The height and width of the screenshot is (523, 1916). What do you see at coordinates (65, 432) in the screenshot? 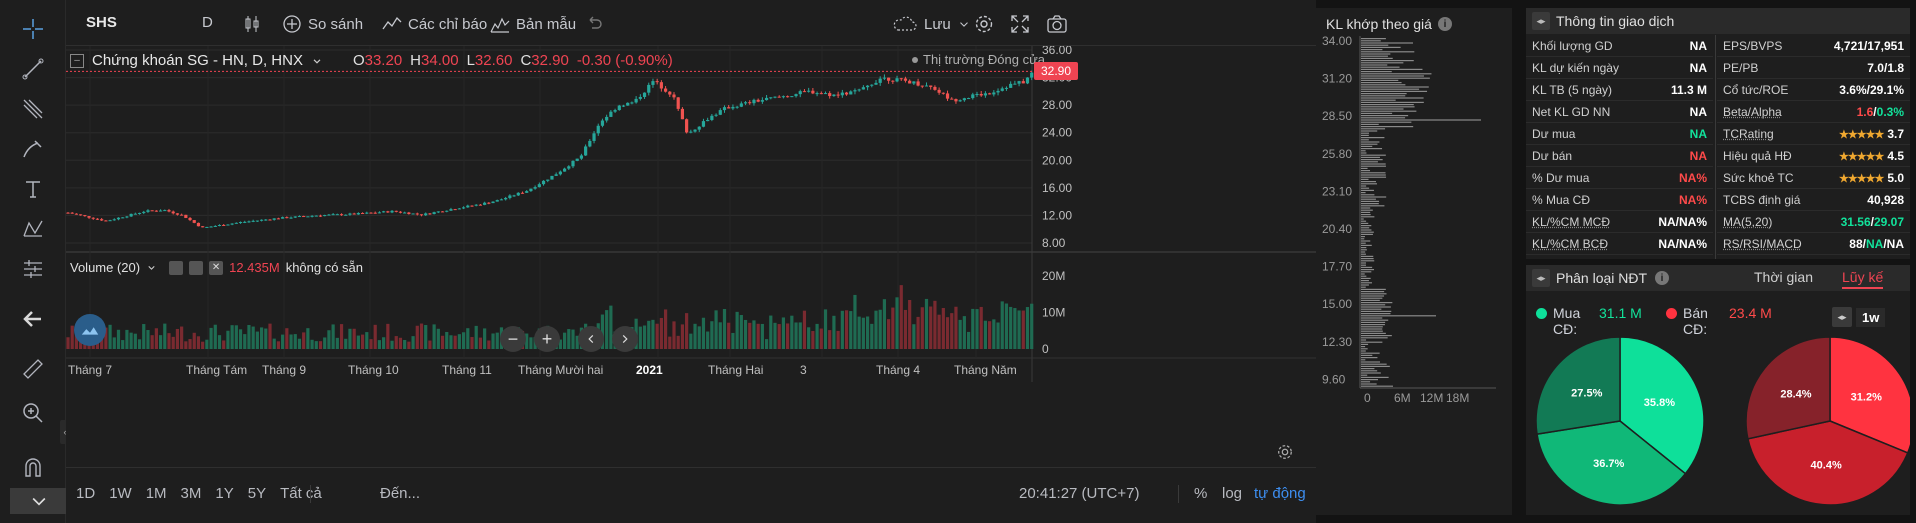
I see `collapse-toolbar-button: ‹` at bounding box center [65, 432].